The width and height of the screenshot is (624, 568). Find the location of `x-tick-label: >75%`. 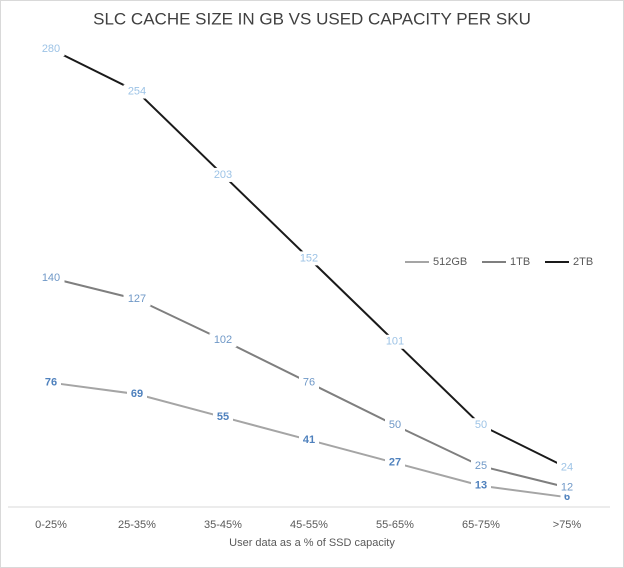

x-tick-label: >75% is located at coordinates (567, 525).